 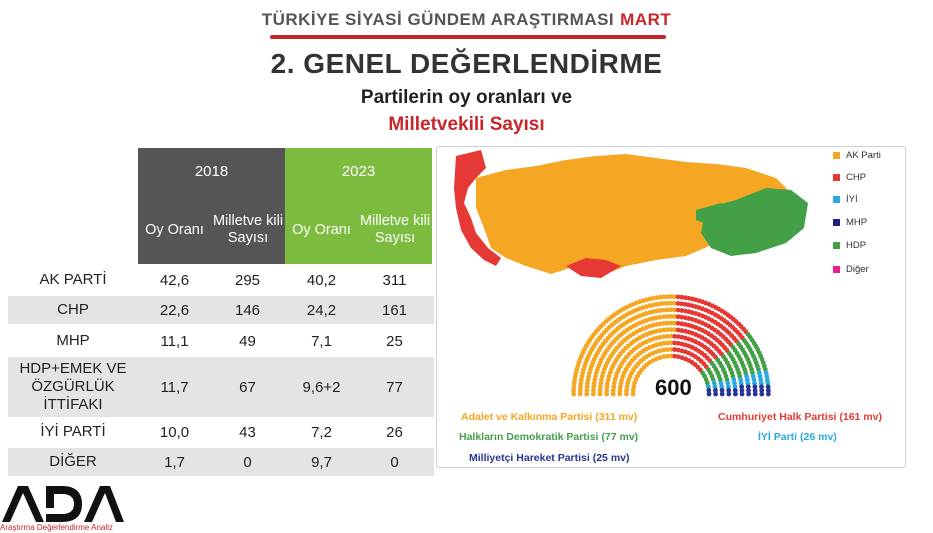 What do you see at coordinates (857, 155) in the screenshot?
I see `legend-item: AK Parti` at bounding box center [857, 155].